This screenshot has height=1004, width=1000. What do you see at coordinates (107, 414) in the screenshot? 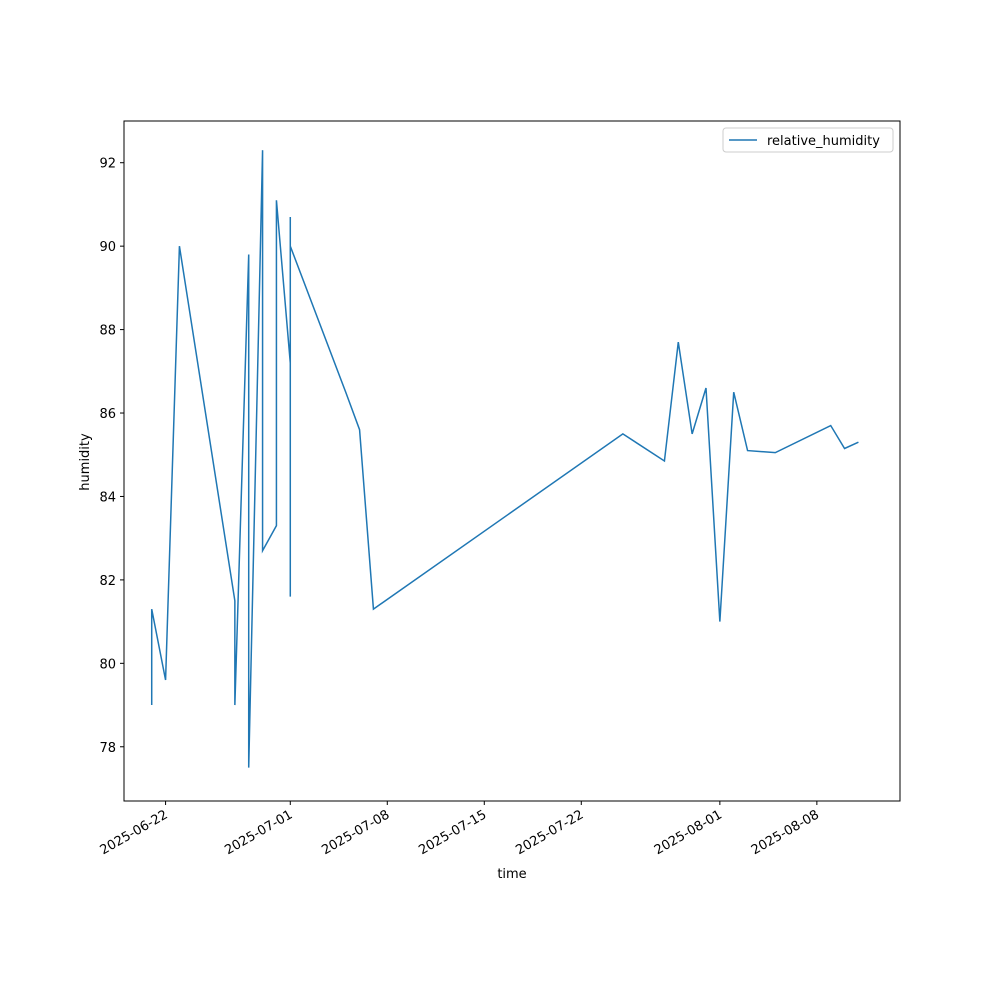
I see `y-tick-label: 86` at bounding box center [107, 414].